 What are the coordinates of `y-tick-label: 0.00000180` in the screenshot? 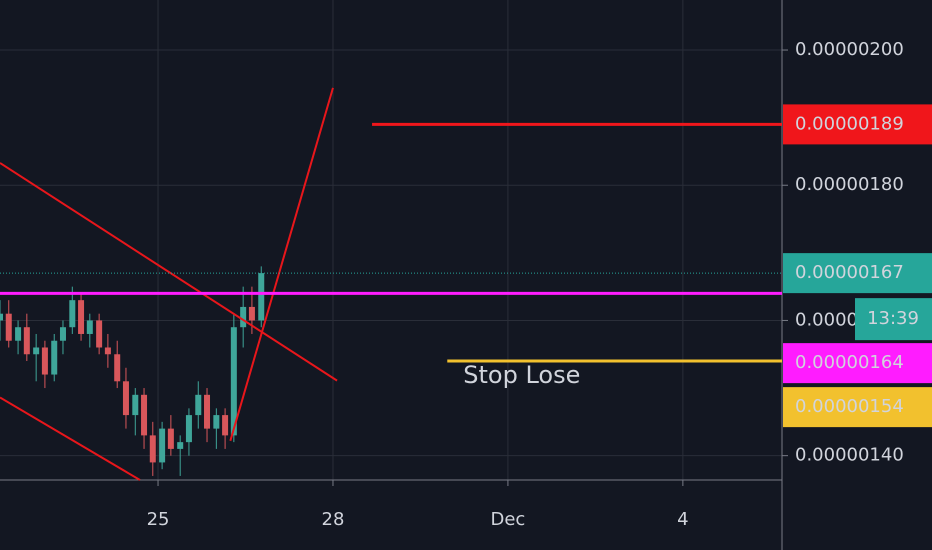 It's located at (849, 184).